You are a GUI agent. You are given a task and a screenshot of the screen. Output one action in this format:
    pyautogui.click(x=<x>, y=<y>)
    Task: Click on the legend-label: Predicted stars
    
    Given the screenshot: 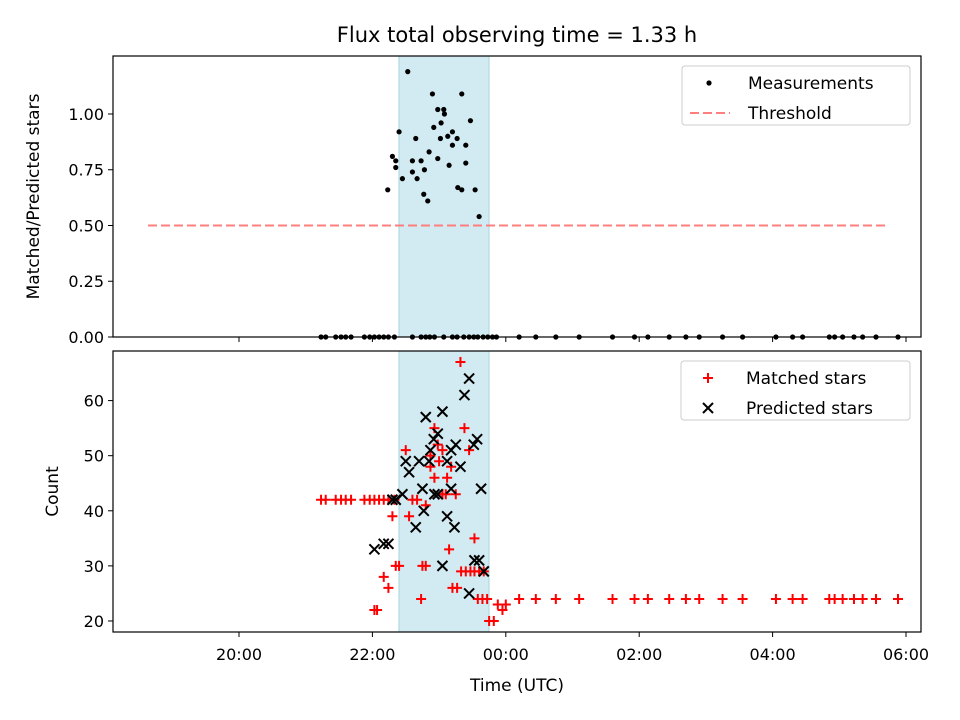 What is the action you would take?
    pyautogui.click(x=809, y=409)
    